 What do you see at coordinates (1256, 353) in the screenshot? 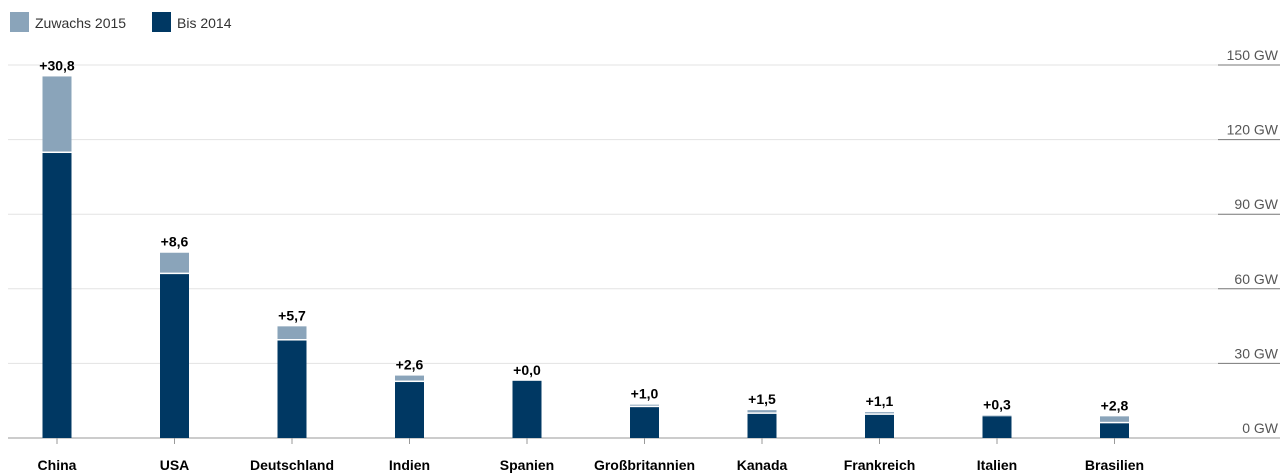
I see `y-tick-label: 30 GW` at bounding box center [1256, 353].